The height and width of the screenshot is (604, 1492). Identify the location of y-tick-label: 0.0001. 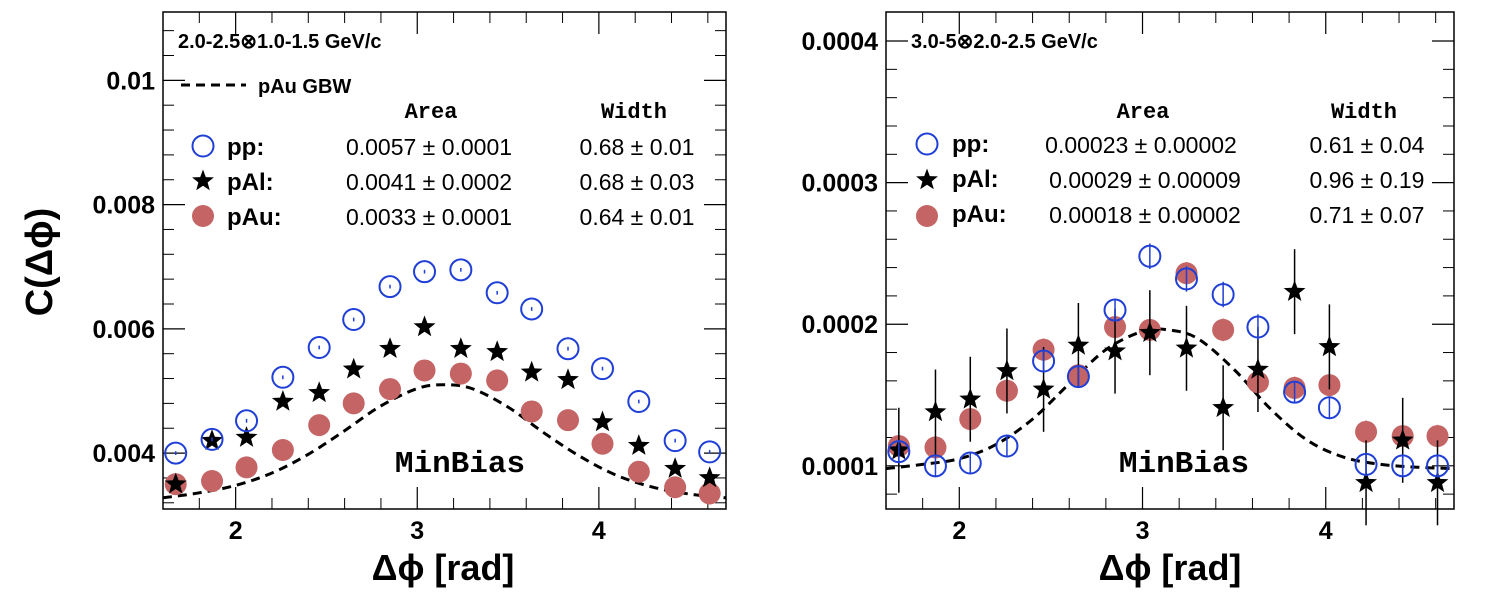
(840, 467).